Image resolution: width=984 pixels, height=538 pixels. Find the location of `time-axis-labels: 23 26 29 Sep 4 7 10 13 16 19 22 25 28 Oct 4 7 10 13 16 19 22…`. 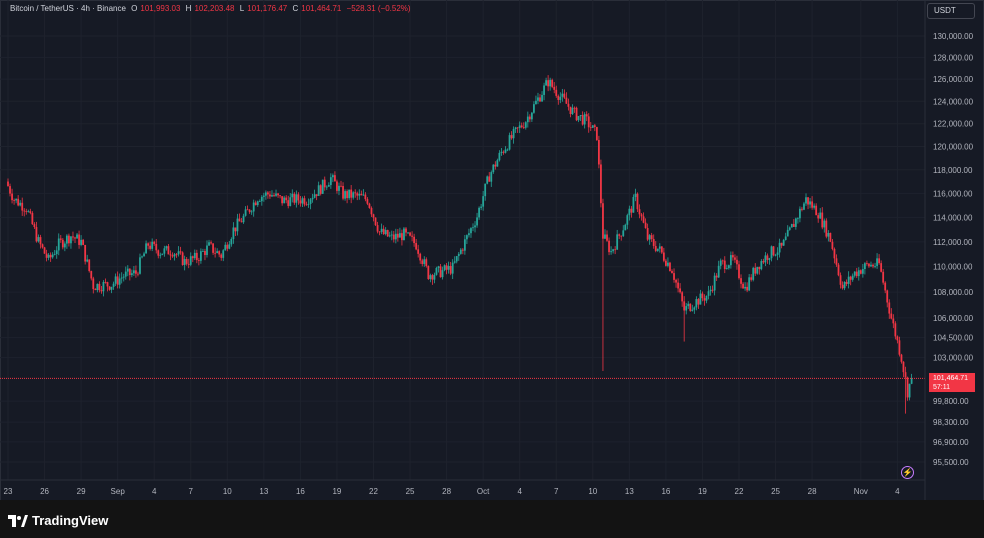

time-axis-labels: 23 26 29 Sep 4 7 10 13 16 19 22 25 28 Oct 4 7 10 13 16 19 22… is located at coordinates (452, 491).